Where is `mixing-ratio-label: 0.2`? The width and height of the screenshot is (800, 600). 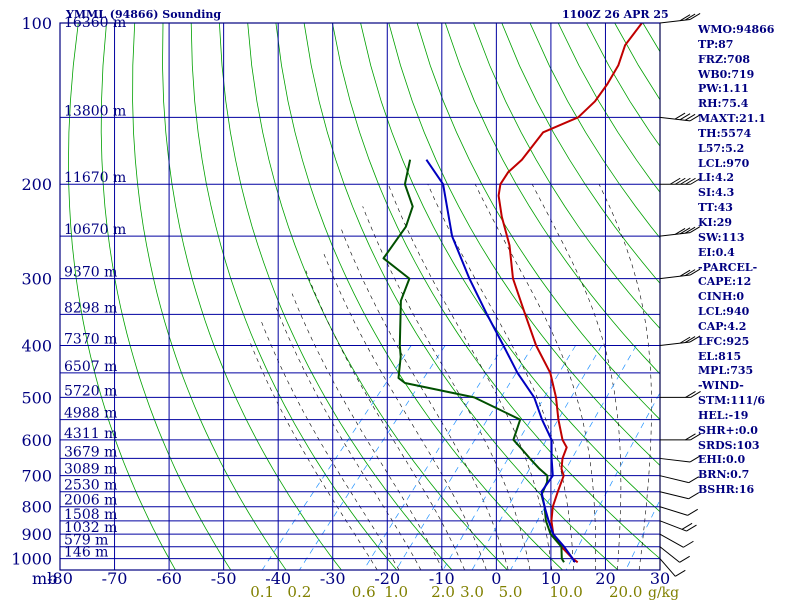
mixing-ratio-label: 0.2 is located at coordinates (299, 591).